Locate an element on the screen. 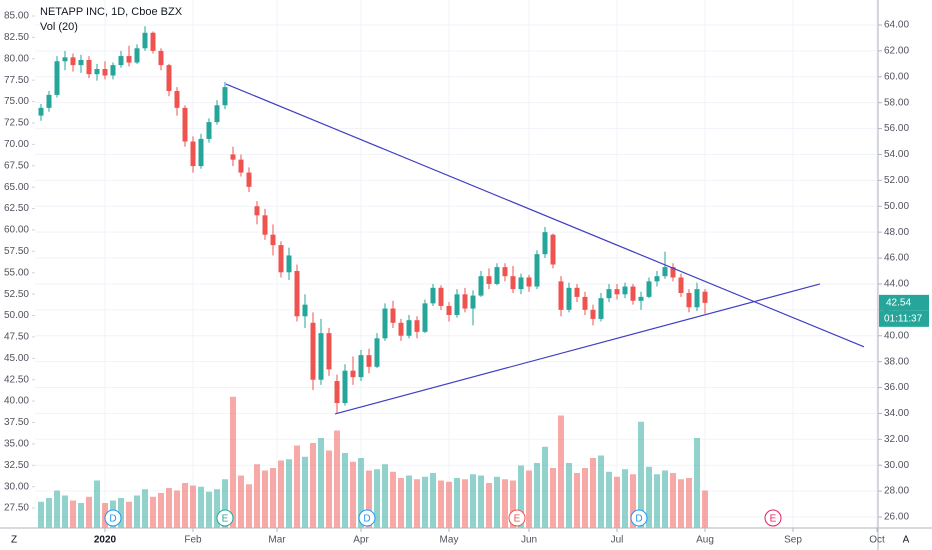 The height and width of the screenshot is (550, 932). y2-tick-label: 70.00 is located at coordinates (16, 144).